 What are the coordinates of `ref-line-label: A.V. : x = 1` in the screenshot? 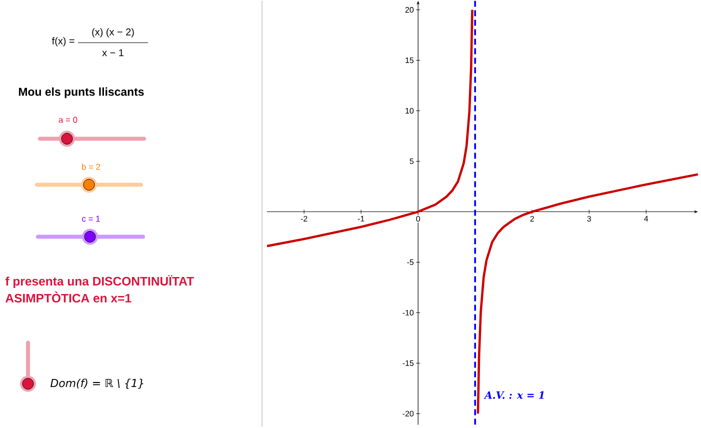 It's located at (514, 396).